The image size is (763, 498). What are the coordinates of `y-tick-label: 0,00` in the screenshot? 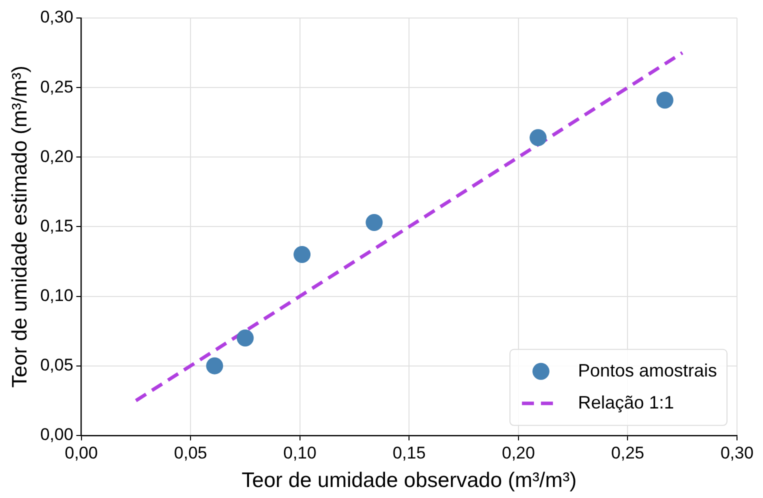 It's located at (57, 434).